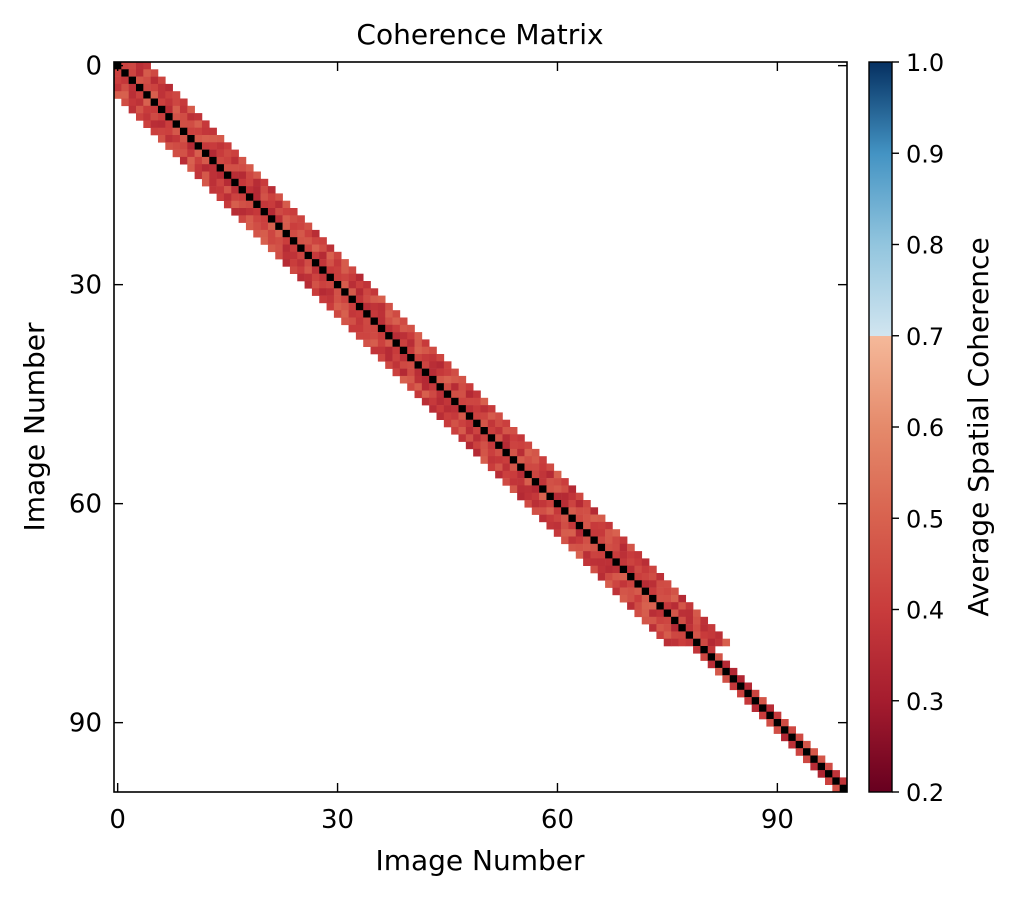  I want to click on colorbar-tick-label: 0.8, so click(925, 246).